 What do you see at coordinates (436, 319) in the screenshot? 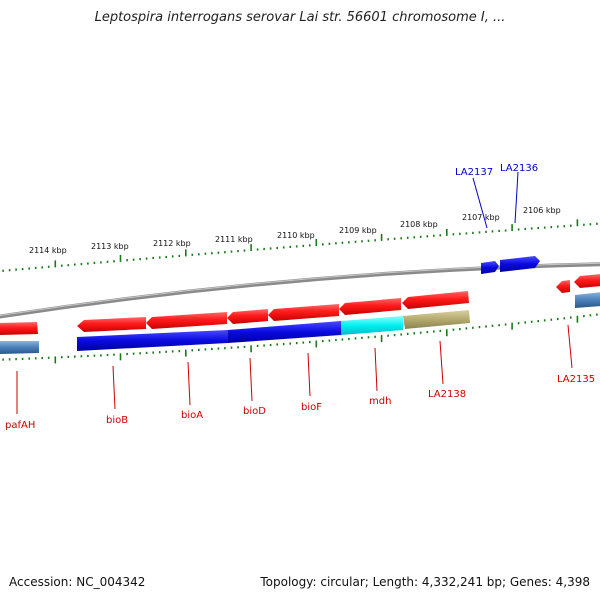
I see `gene-bar-LA2138-lower` at bounding box center [436, 319].